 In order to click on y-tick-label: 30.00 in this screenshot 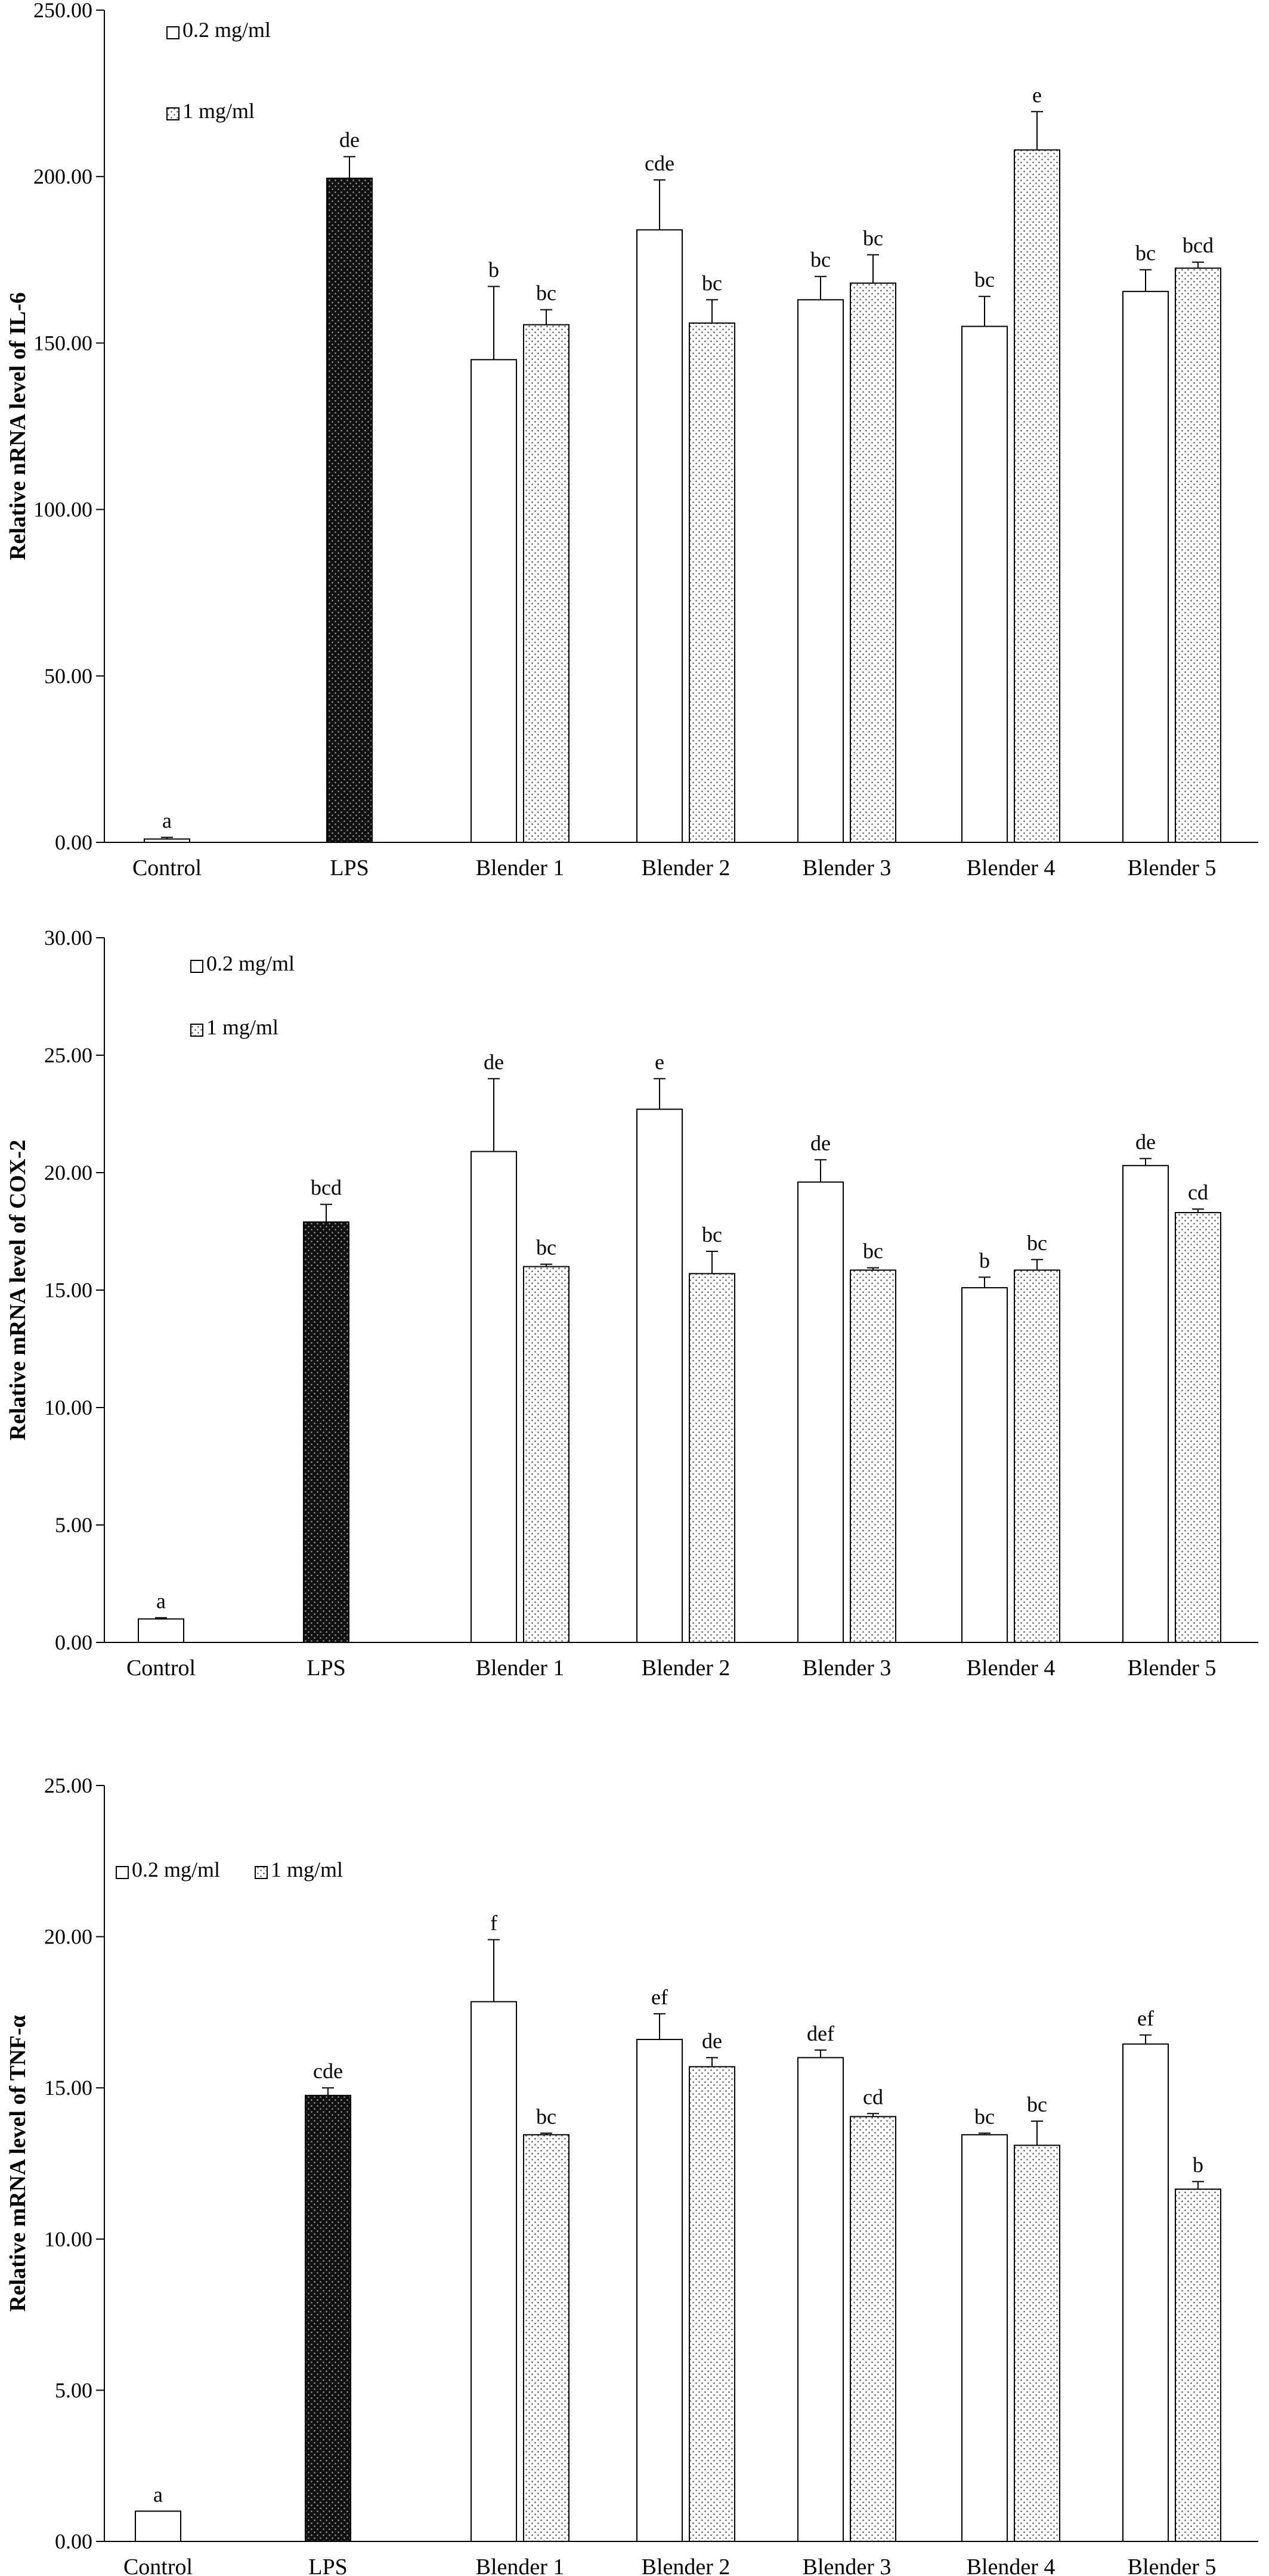, I will do `click(68, 938)`.